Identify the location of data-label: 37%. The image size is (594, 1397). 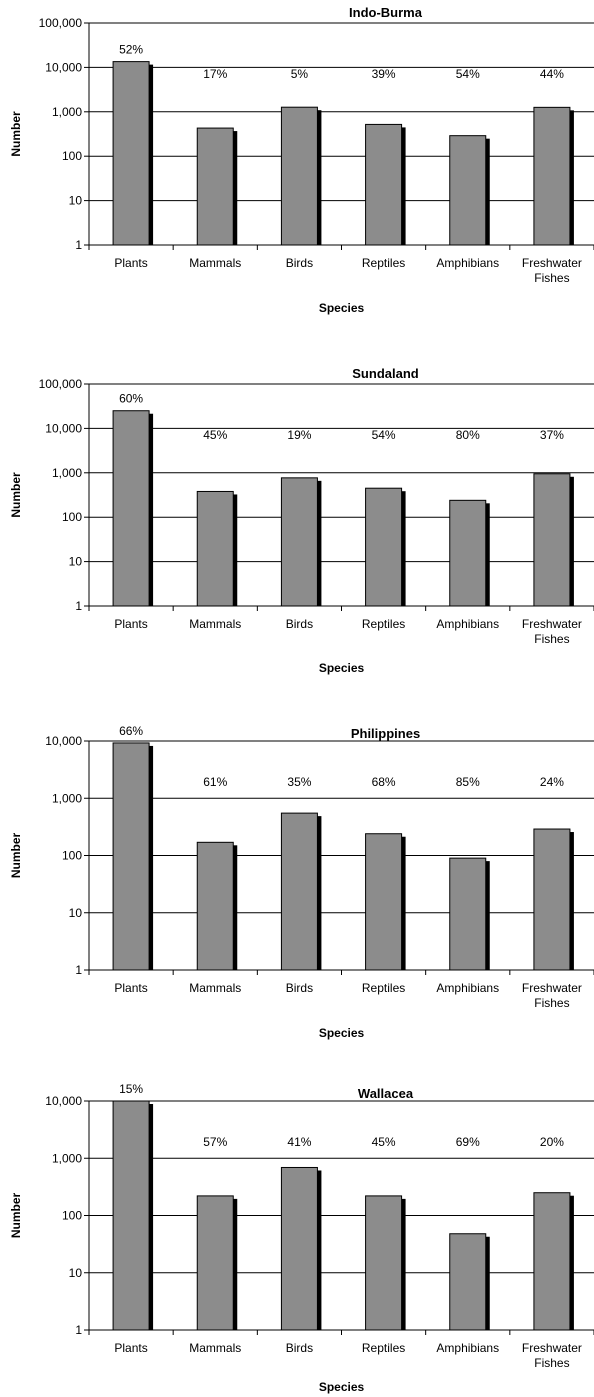
(552, 435).